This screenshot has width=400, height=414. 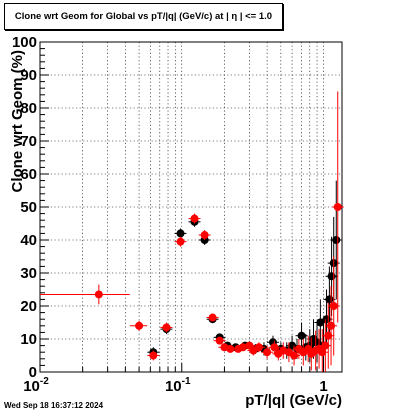 I want to click on y-tick-label: 100, so click(x=24, y=42).